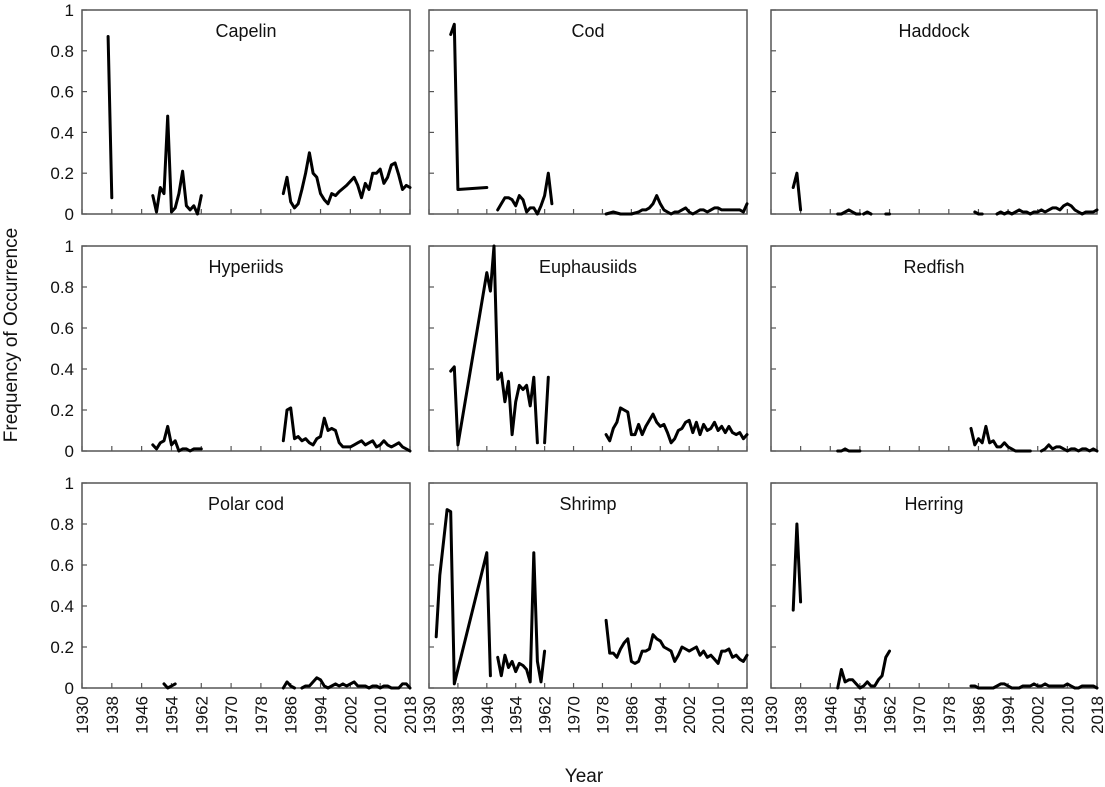 The width and height of the screenshot is (1105, 787). I want to click on panel-title: Haddock, so click(934, 31).